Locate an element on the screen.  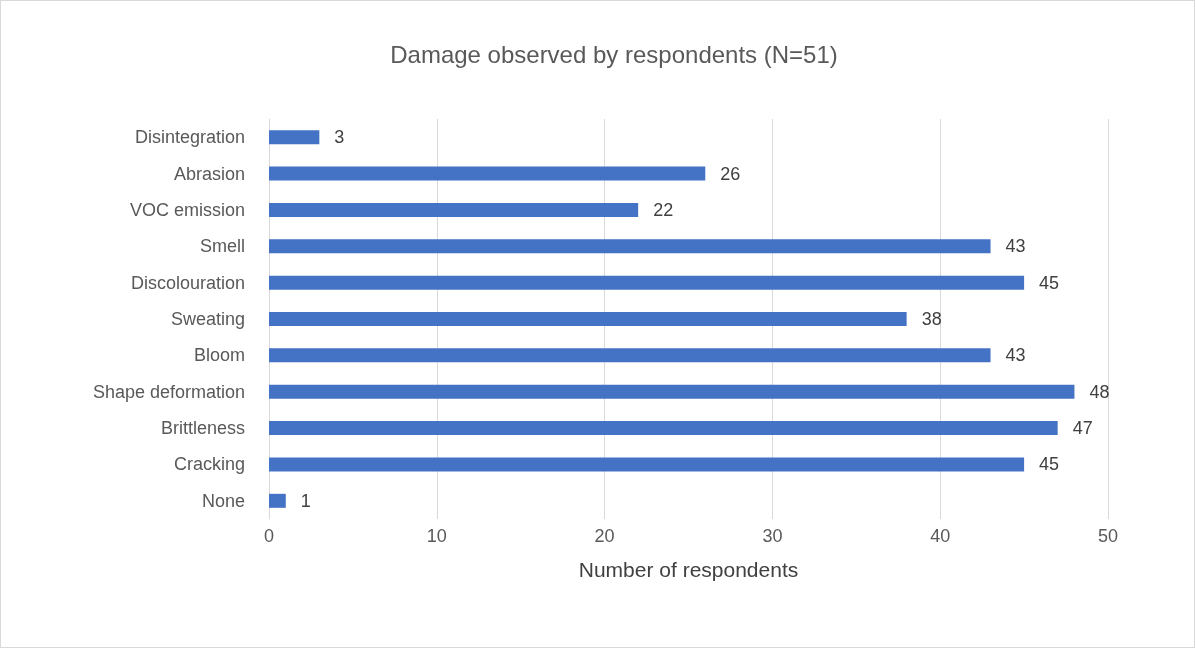
y-tick-label: Sweating is located at coordinates (207, 319).